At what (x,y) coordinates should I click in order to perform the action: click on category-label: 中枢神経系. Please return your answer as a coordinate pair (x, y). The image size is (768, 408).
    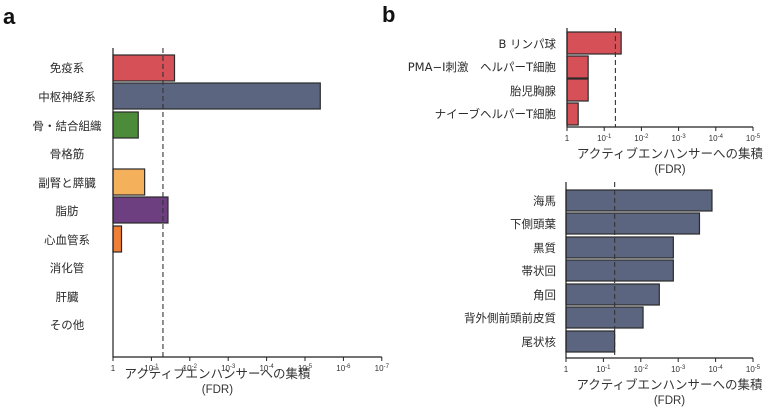
    Looking at the image, I should click on (67, 97).